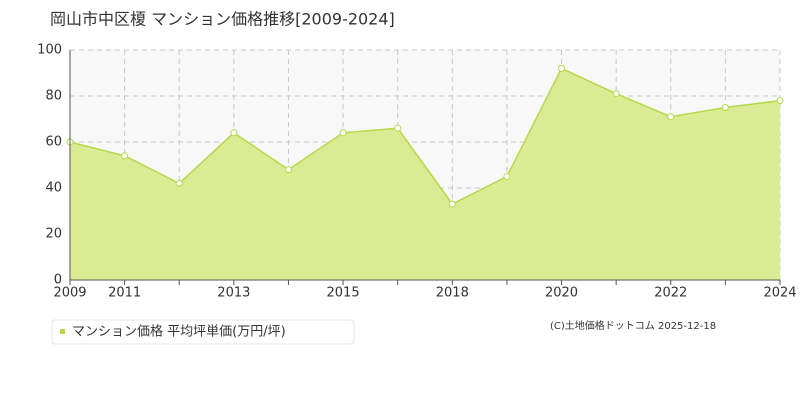 This screenshot has height=400, width=800. What do you see at coordinates (53, 142) in the screenshot?
I see `y-tick-label: 60` at bounding box center [53, 142].